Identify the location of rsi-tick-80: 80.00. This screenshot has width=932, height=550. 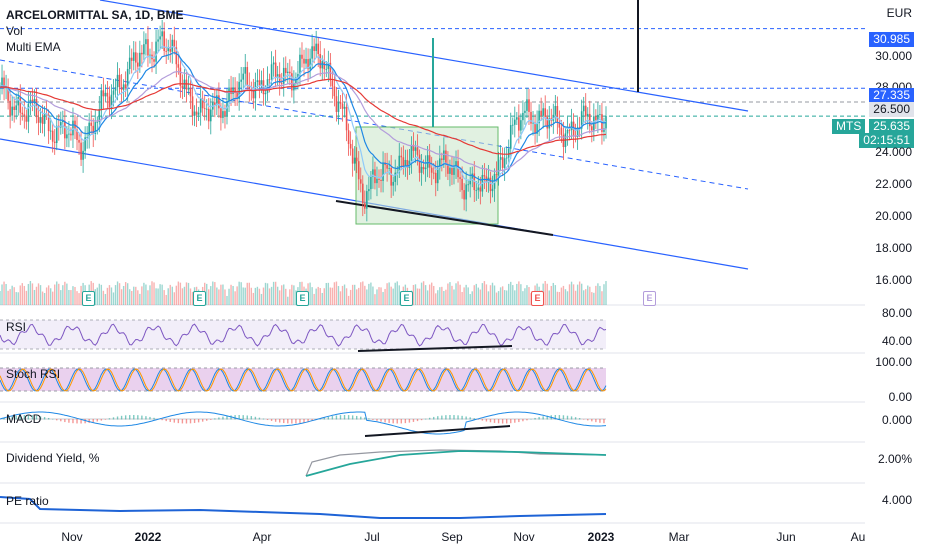
(896, 313).